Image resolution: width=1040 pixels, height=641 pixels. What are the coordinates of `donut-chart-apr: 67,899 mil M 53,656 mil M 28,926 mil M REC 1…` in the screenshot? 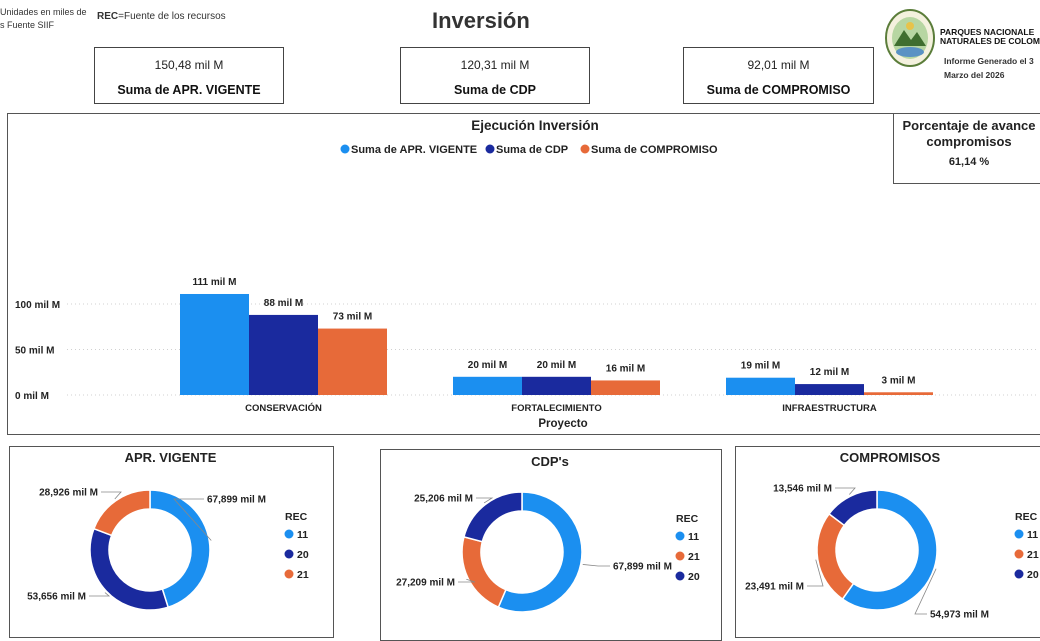 It's located at (168, 549).